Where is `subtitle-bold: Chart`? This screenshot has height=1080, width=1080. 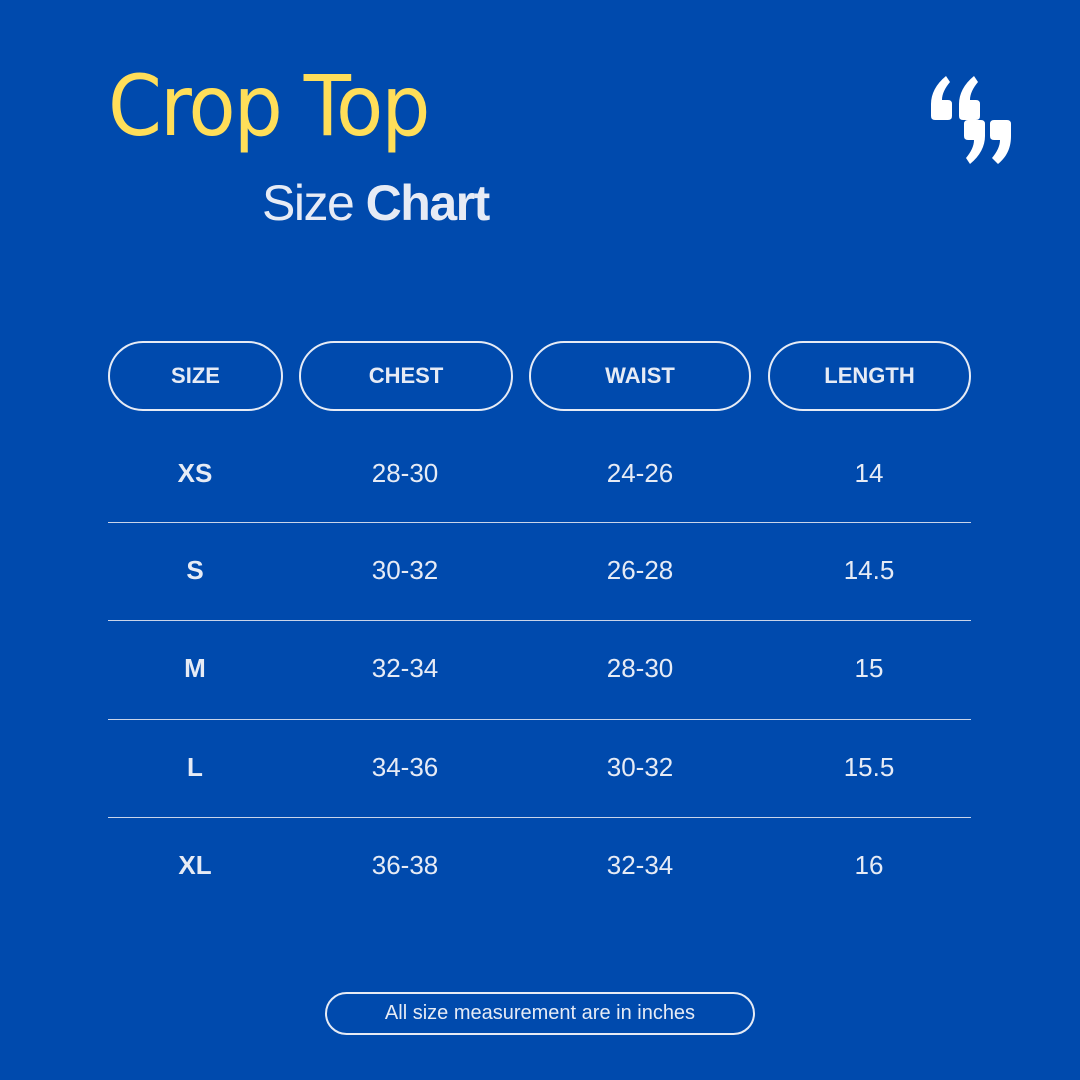
subtitle-bold: Chart is located at coordinates (428, 203).